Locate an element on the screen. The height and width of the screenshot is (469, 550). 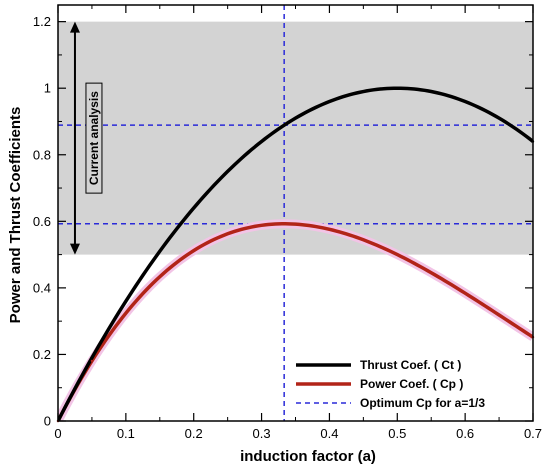
y-tick-label: 0.4 is located at coordinates (42, 287).